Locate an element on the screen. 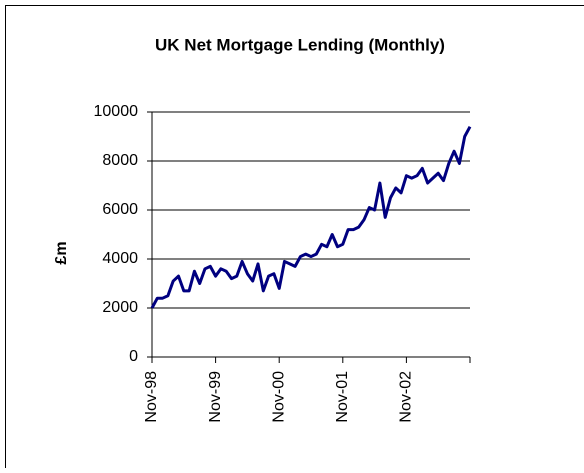  chart-title: UK Net Mortgage Lending (Monthly) is located at coordinates (300, 44).